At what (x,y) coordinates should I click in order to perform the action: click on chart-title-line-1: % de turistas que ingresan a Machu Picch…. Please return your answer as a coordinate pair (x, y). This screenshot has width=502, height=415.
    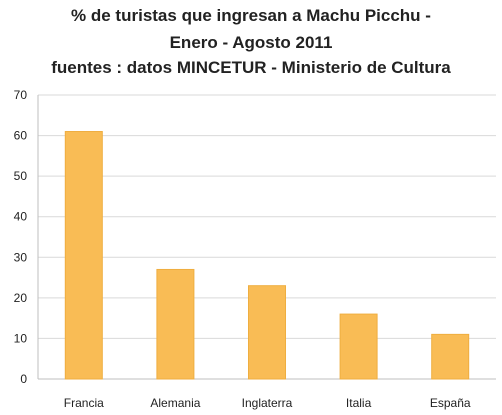
    Looking at the image, I should click on (251, 15).